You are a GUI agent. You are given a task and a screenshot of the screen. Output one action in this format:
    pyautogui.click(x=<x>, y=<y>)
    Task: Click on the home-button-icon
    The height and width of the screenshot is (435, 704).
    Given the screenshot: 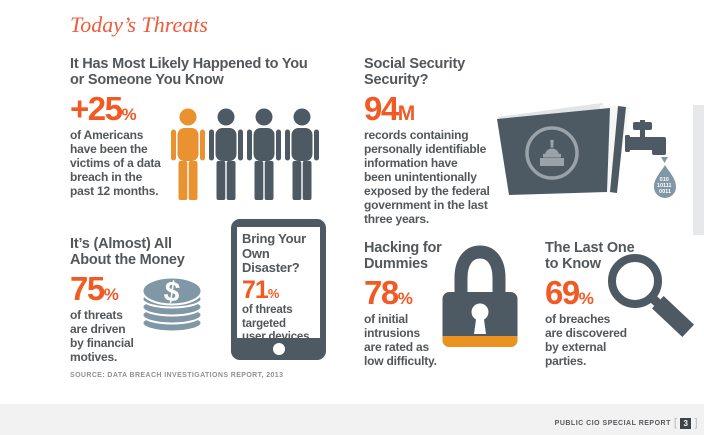 What is the action you would take?
    pyautogui.click(x=278, y=349)
    